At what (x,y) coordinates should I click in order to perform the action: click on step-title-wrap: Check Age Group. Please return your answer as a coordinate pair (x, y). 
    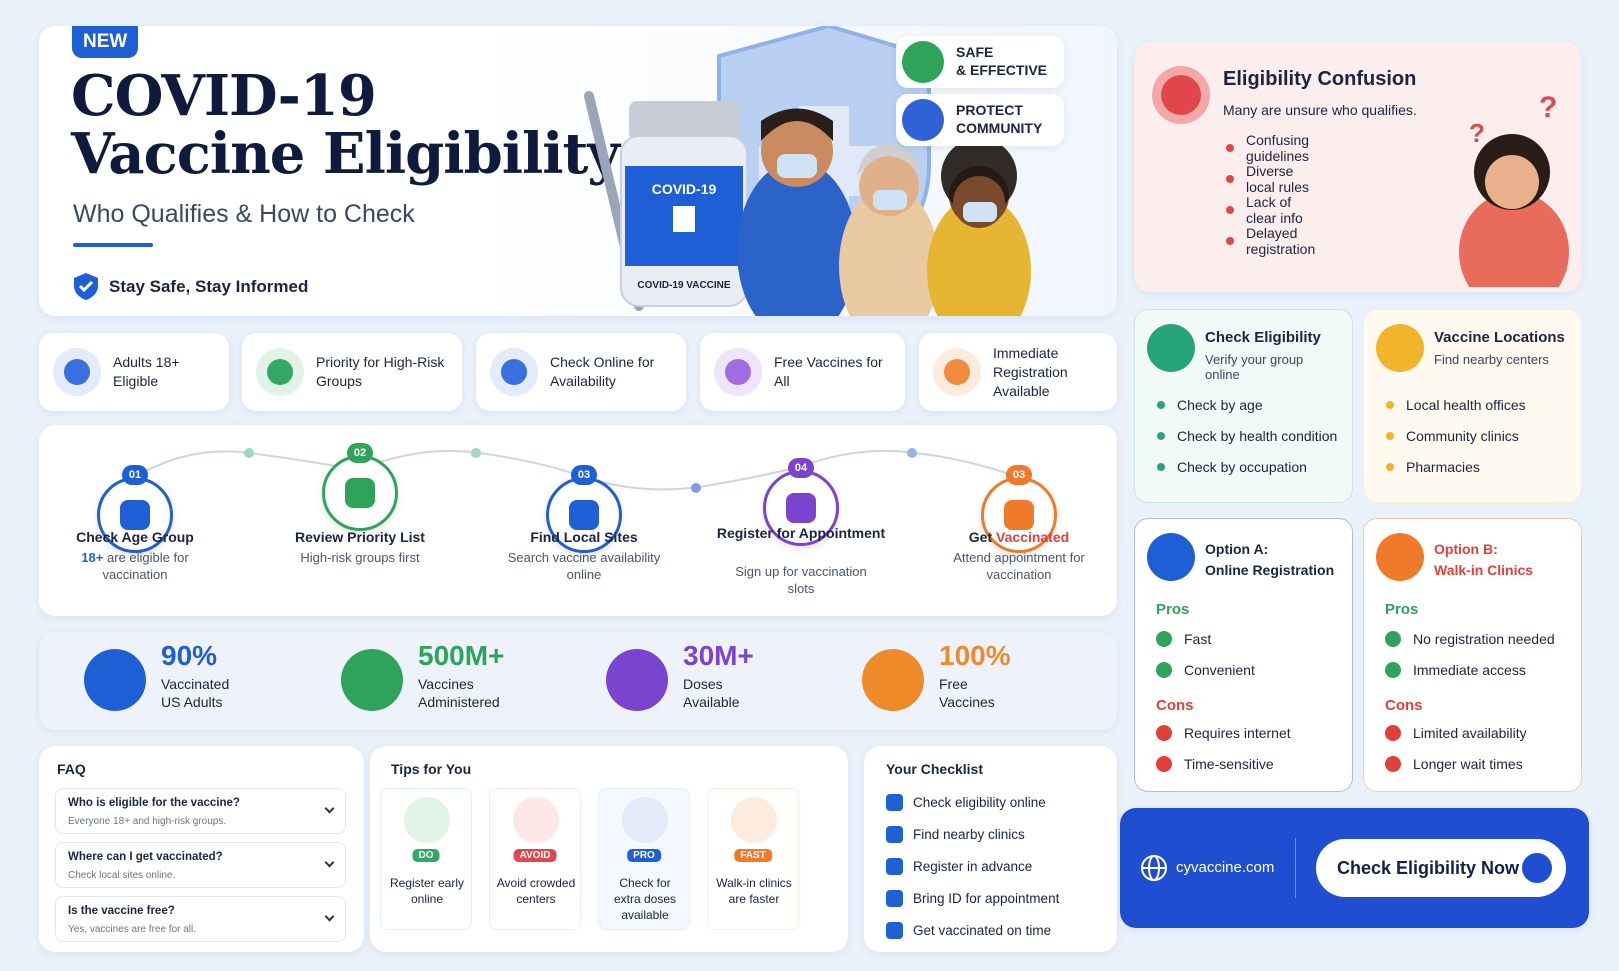
    Looking at the image, I should click on (135, 537).